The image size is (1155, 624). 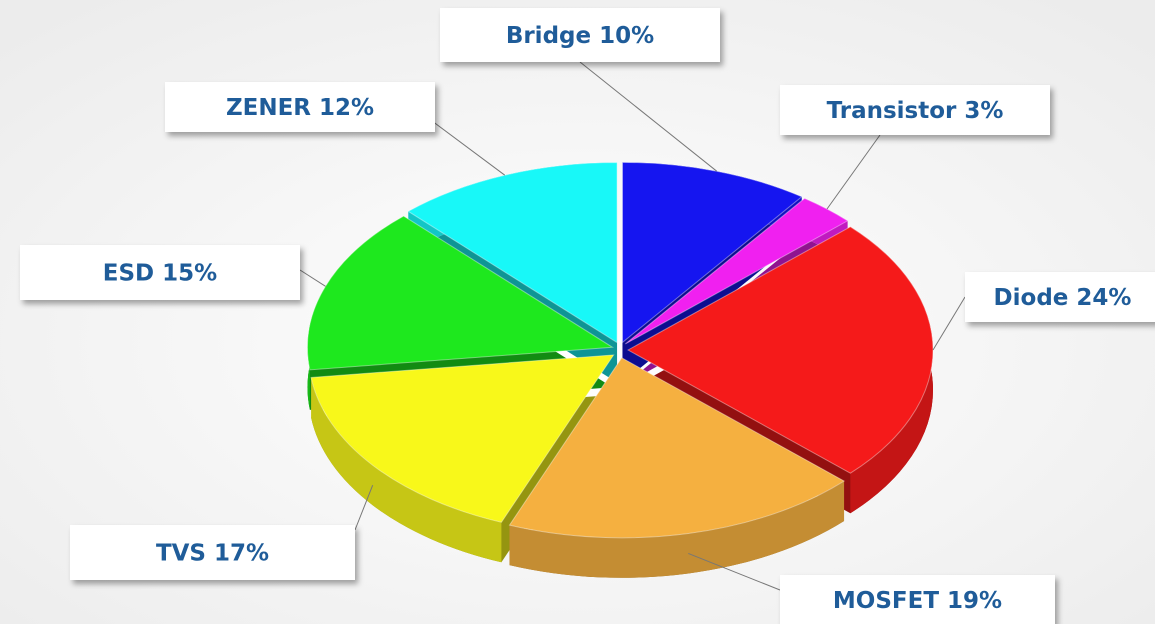 I want to click on slice-label: Diode 24%, so click(x=1063, y=298).